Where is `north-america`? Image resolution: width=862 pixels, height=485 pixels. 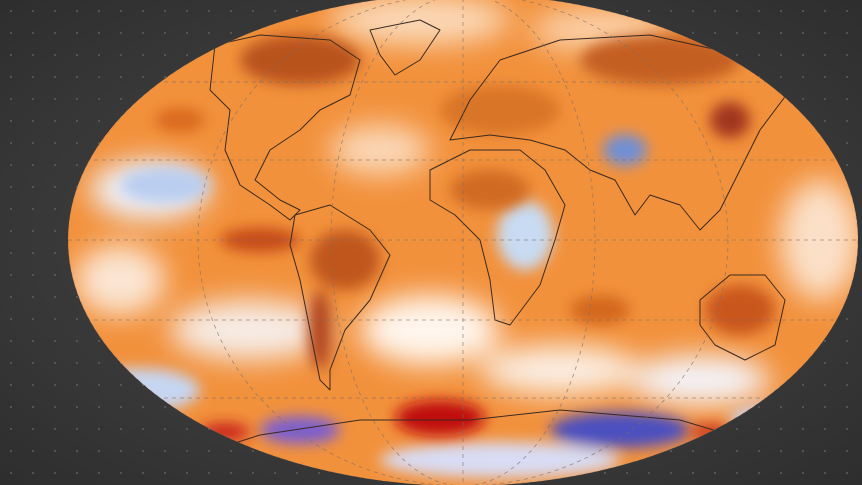
north-america is located at coordinates (285, 127).